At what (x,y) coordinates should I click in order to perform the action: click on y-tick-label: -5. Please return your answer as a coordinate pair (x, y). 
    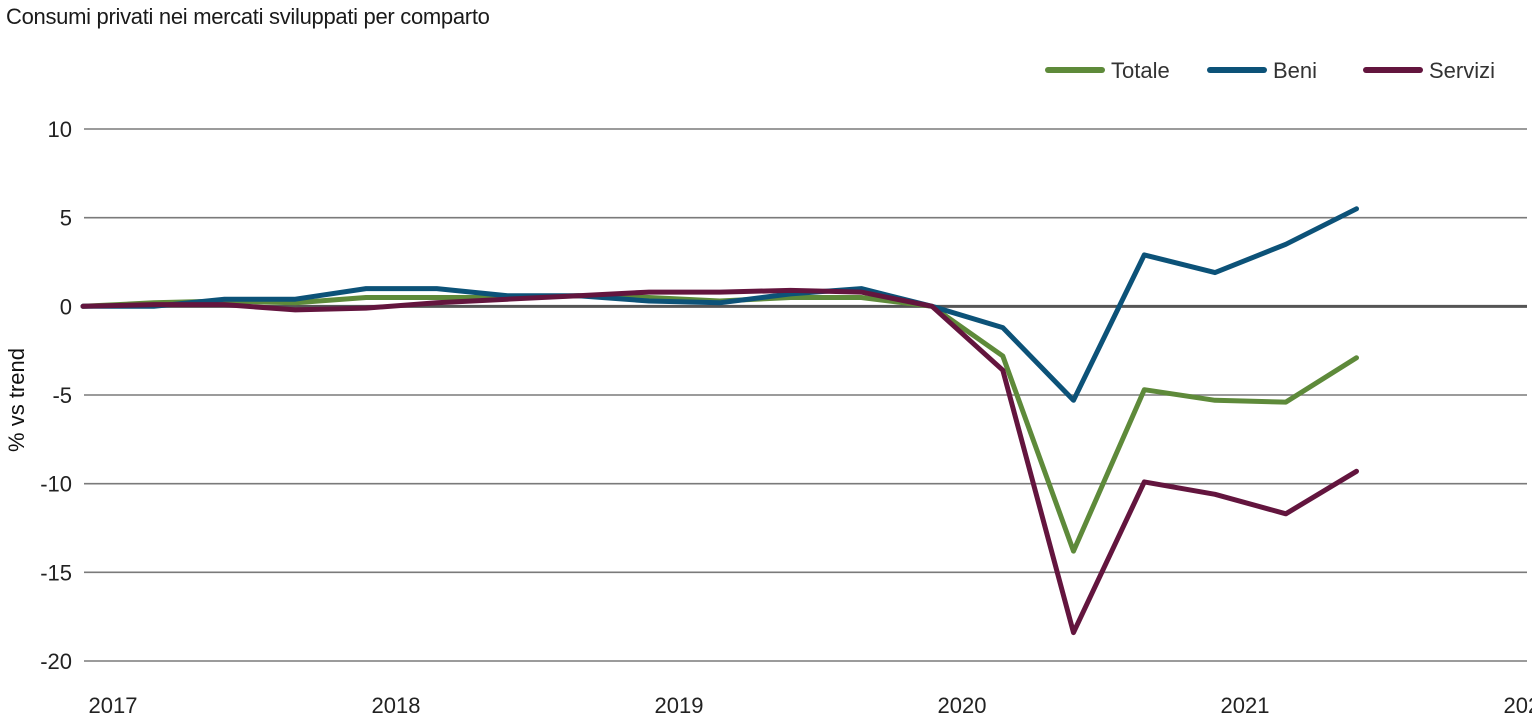
    Looking at the image, I should click on (62, 395).